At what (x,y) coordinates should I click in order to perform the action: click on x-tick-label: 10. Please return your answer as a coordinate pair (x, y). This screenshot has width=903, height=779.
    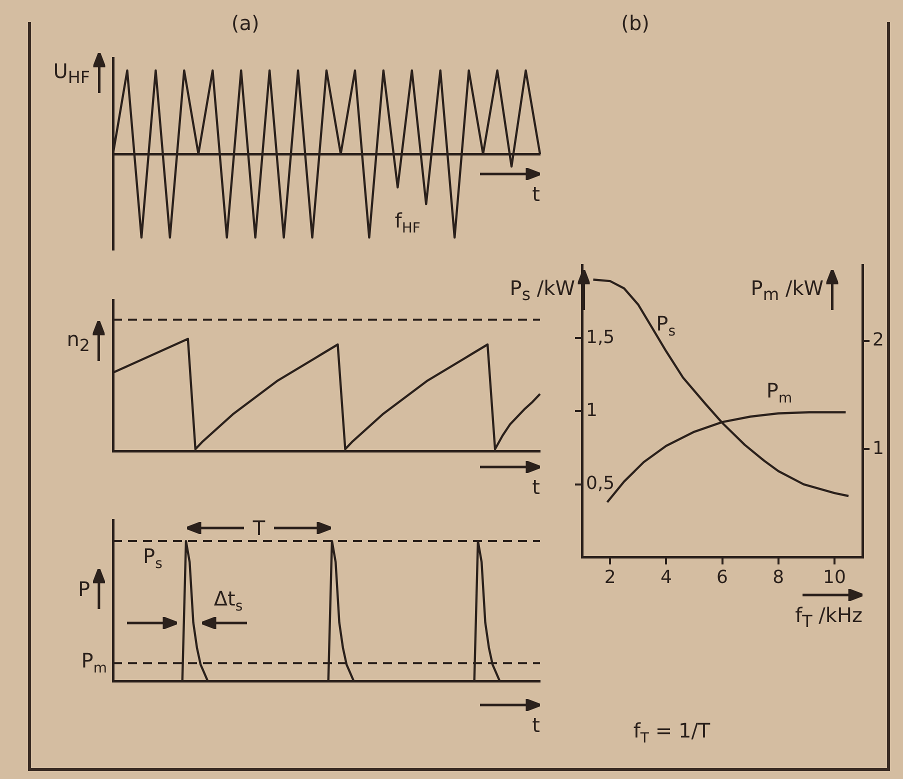
    Looking at the image, I should click on (834, 577).